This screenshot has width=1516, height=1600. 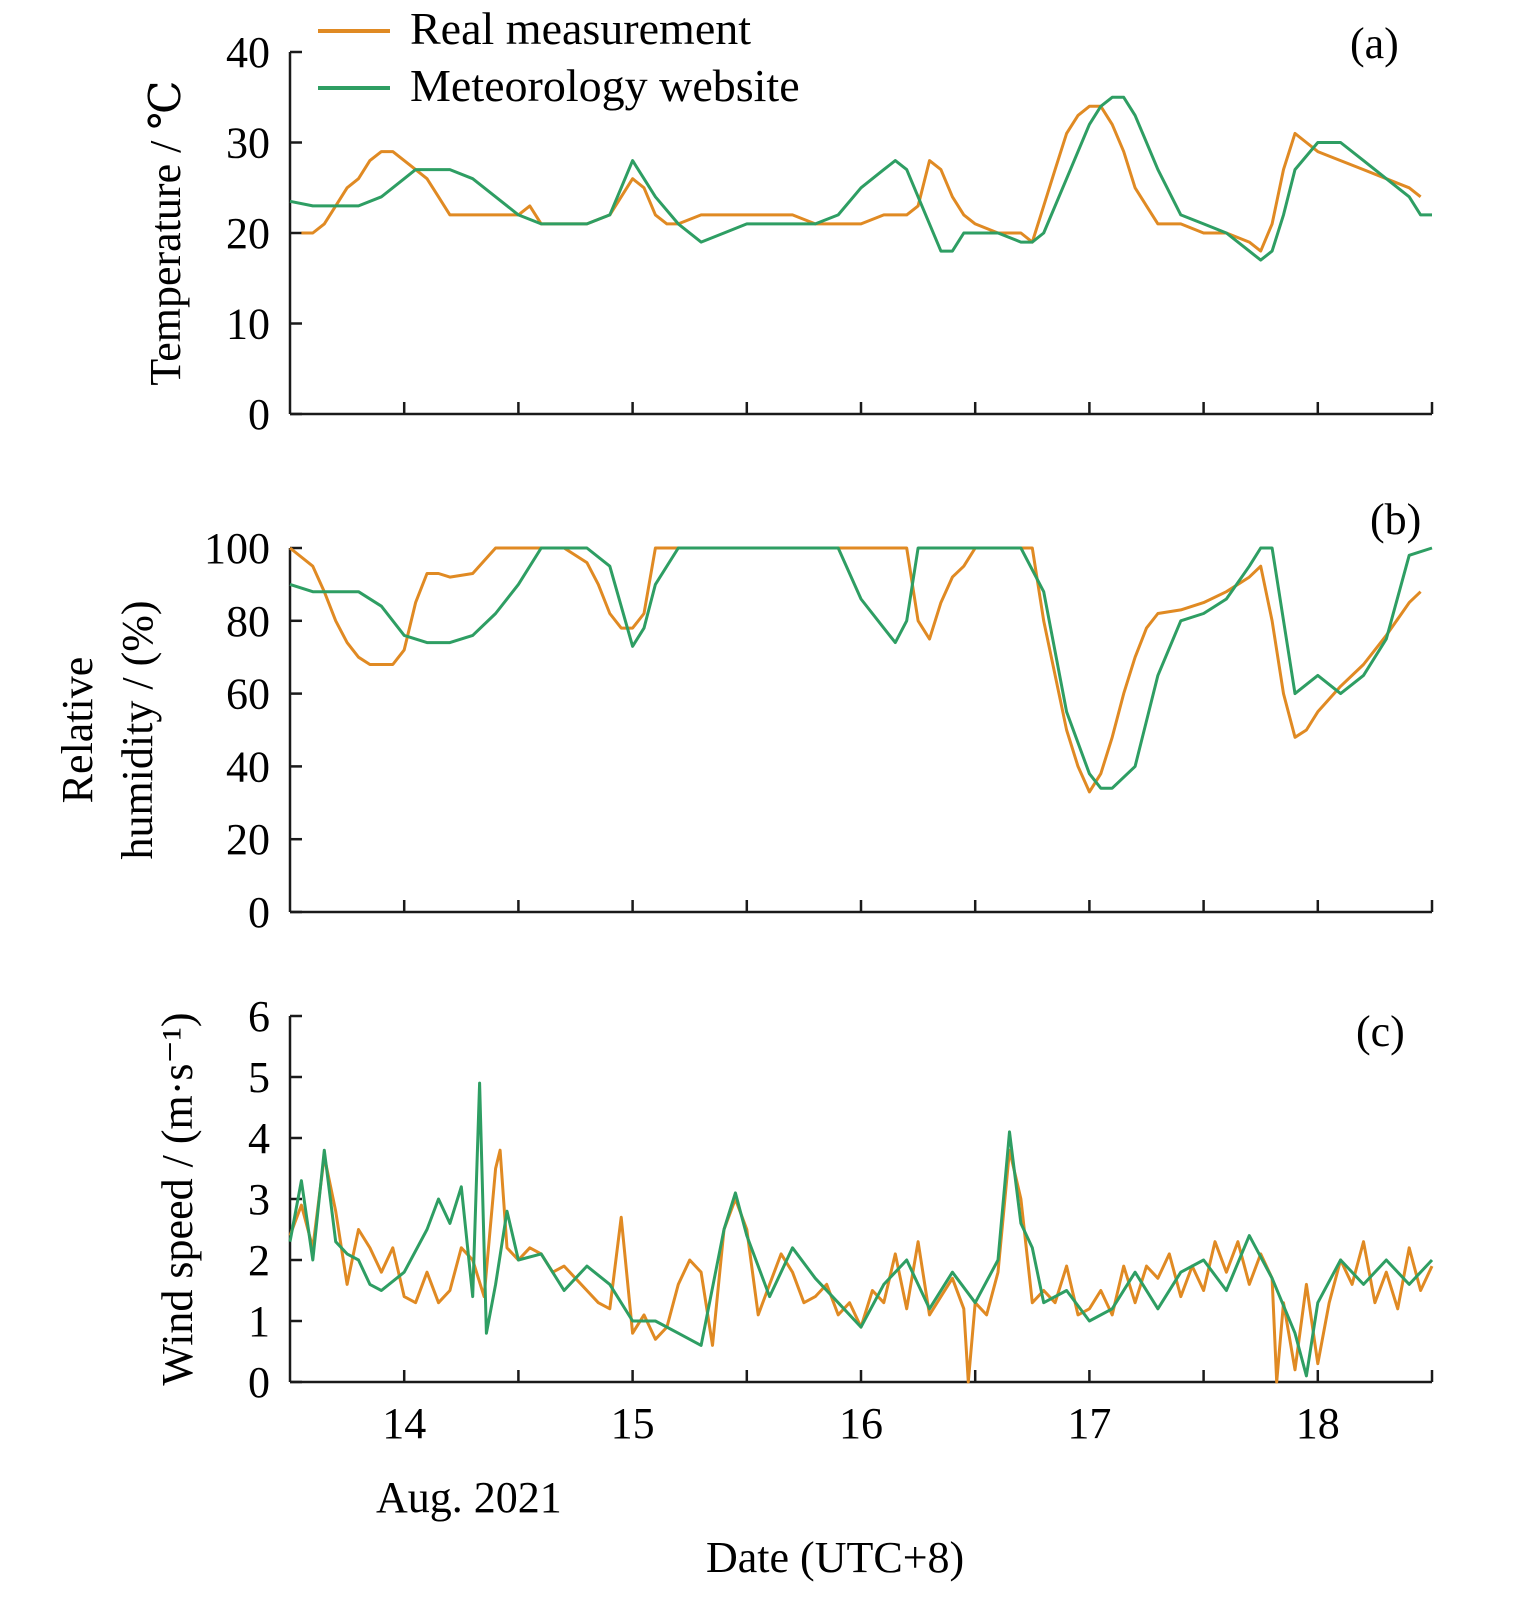 What do you see at coordinates (580, 28) in the screenshot?
I see `legend-label-real: Real measurement` at bounding box center [580, 28].